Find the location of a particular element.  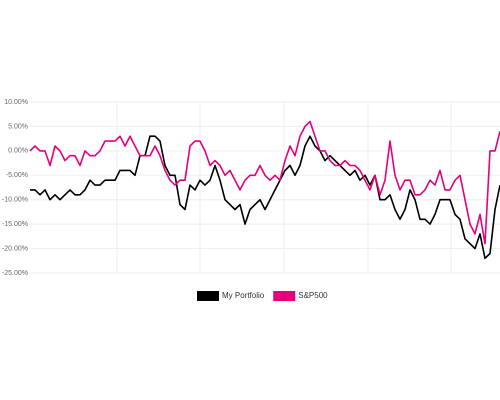

y-tick-label: 0.00% is located at coordinates (18, 151).